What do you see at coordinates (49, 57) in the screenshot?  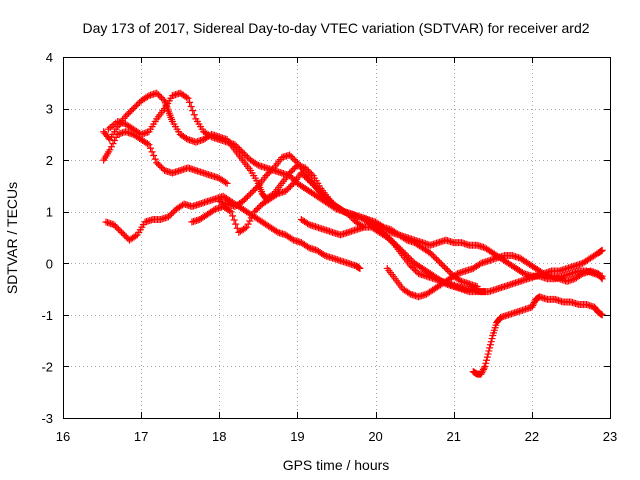 I see `y-tick-label: 4` at bounding box center [49, 57].